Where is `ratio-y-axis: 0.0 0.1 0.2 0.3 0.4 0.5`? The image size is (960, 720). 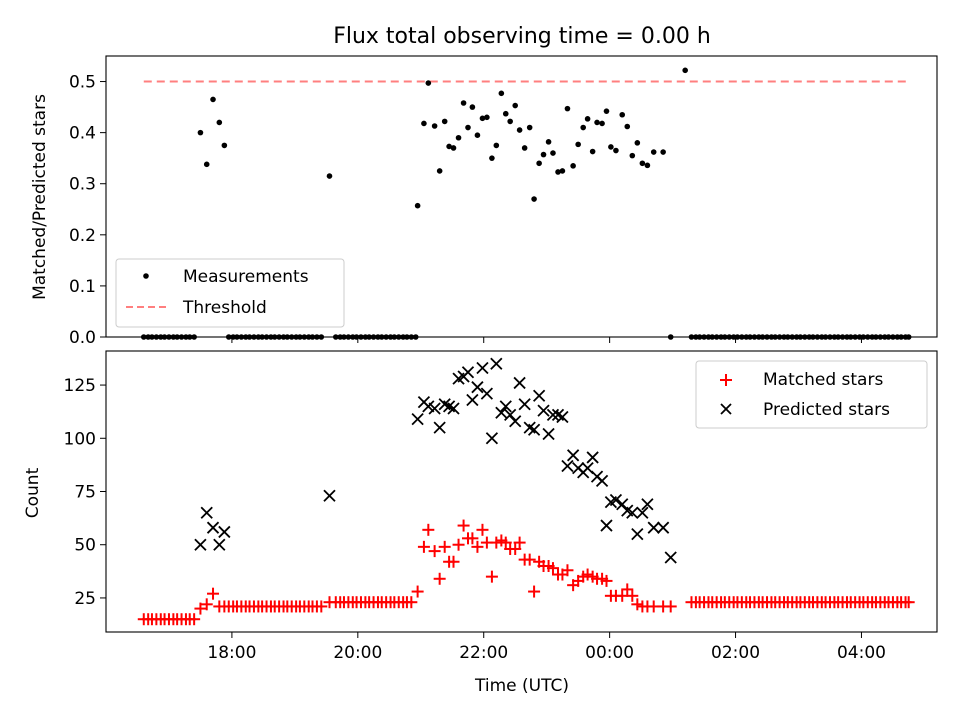
ratio-y-axis: 0.0 0.1 0.2 0.3 0.4 0.5 is located at coordinates (87, 210).